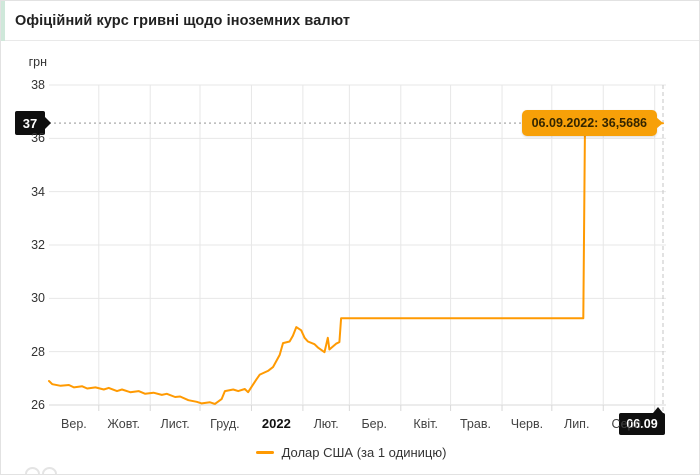 The width and height of the screenshot is (700, 475). I want to click on x-tick-label: Лип., so click(576, 424).